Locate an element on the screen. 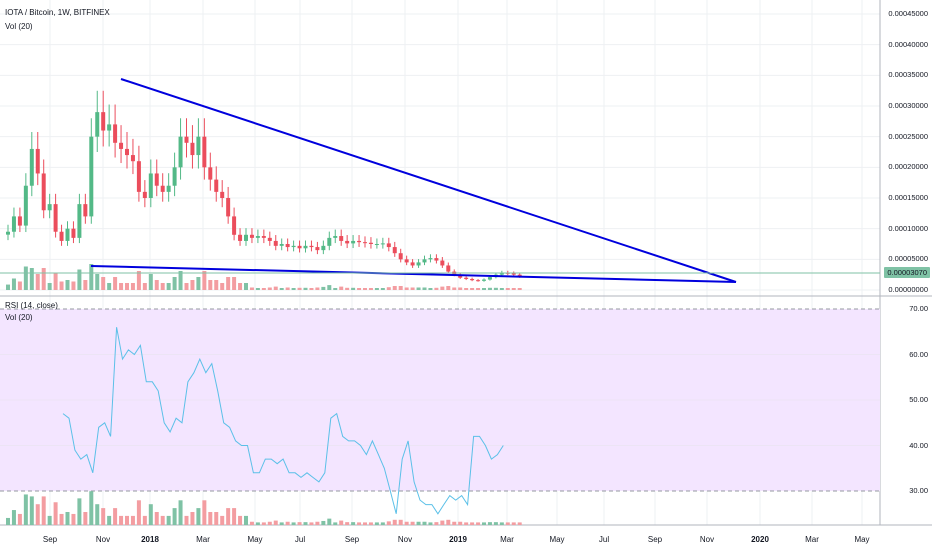 The height and width of the screenshot is (550, 932). rsi-volume-label: Vol (20) is located at coordinates (19, 317).